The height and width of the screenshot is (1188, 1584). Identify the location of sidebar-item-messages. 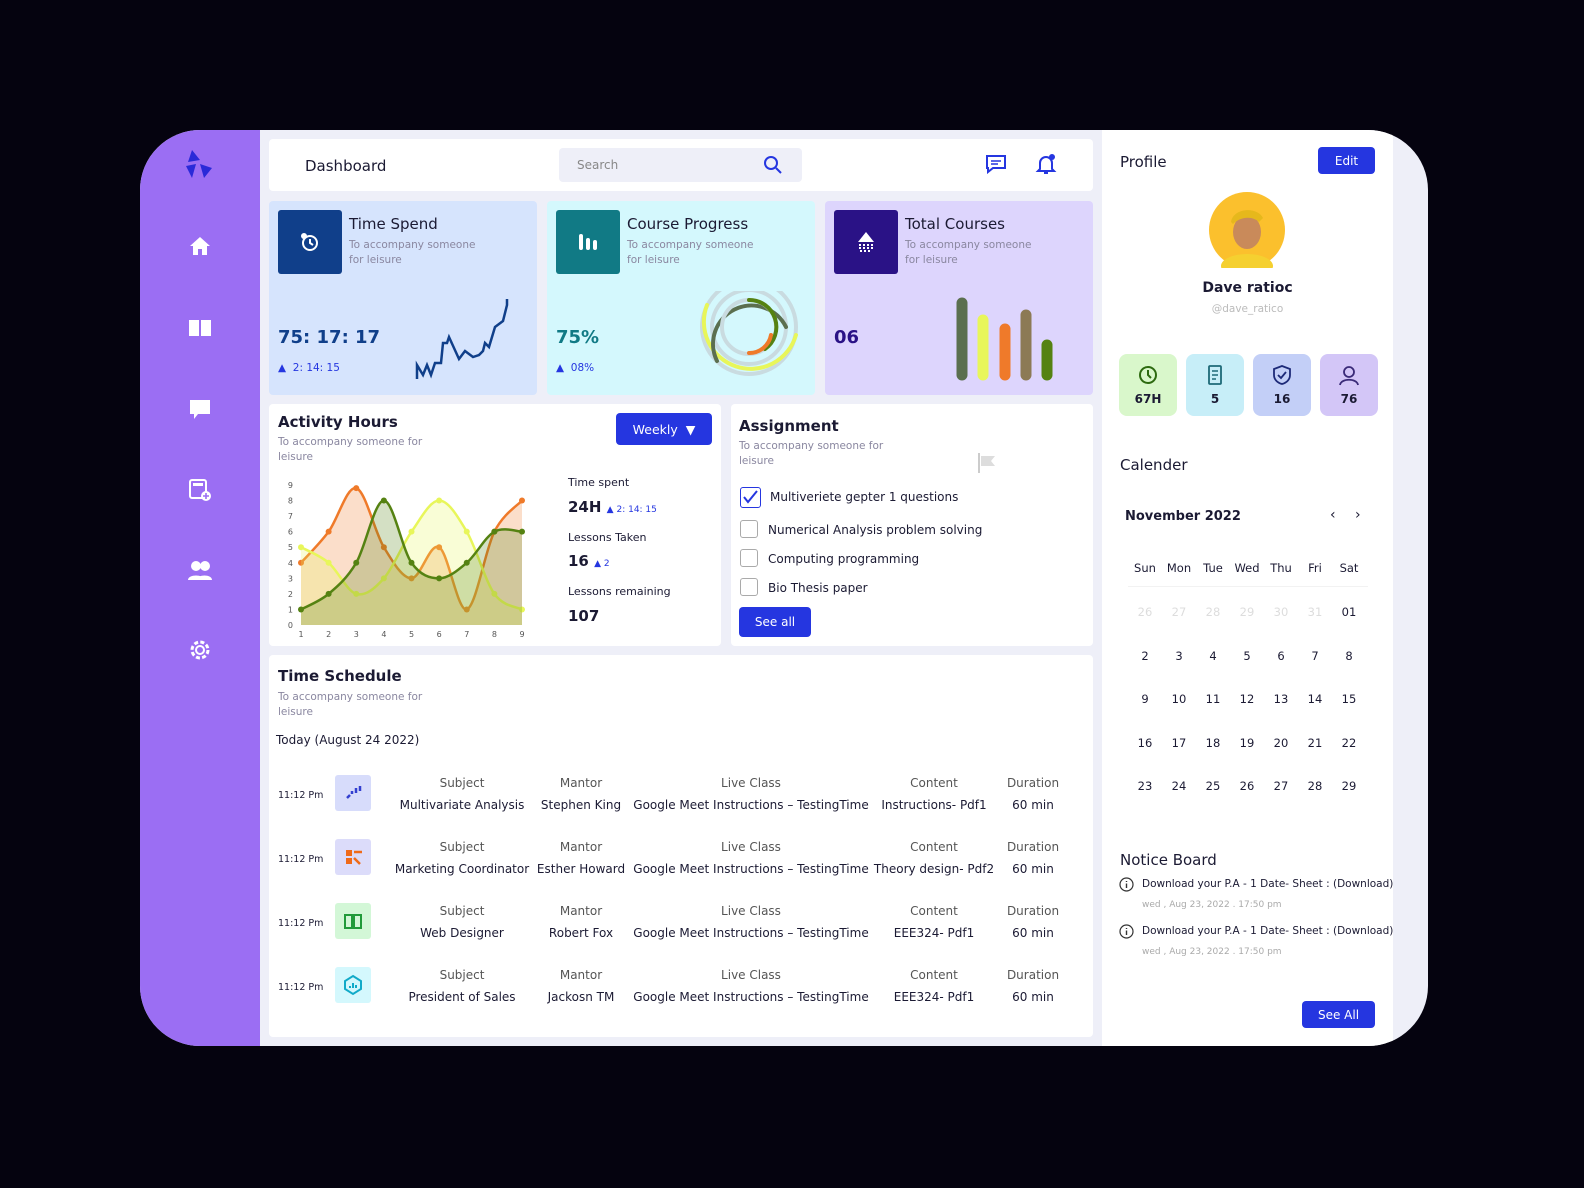
(200, 410).